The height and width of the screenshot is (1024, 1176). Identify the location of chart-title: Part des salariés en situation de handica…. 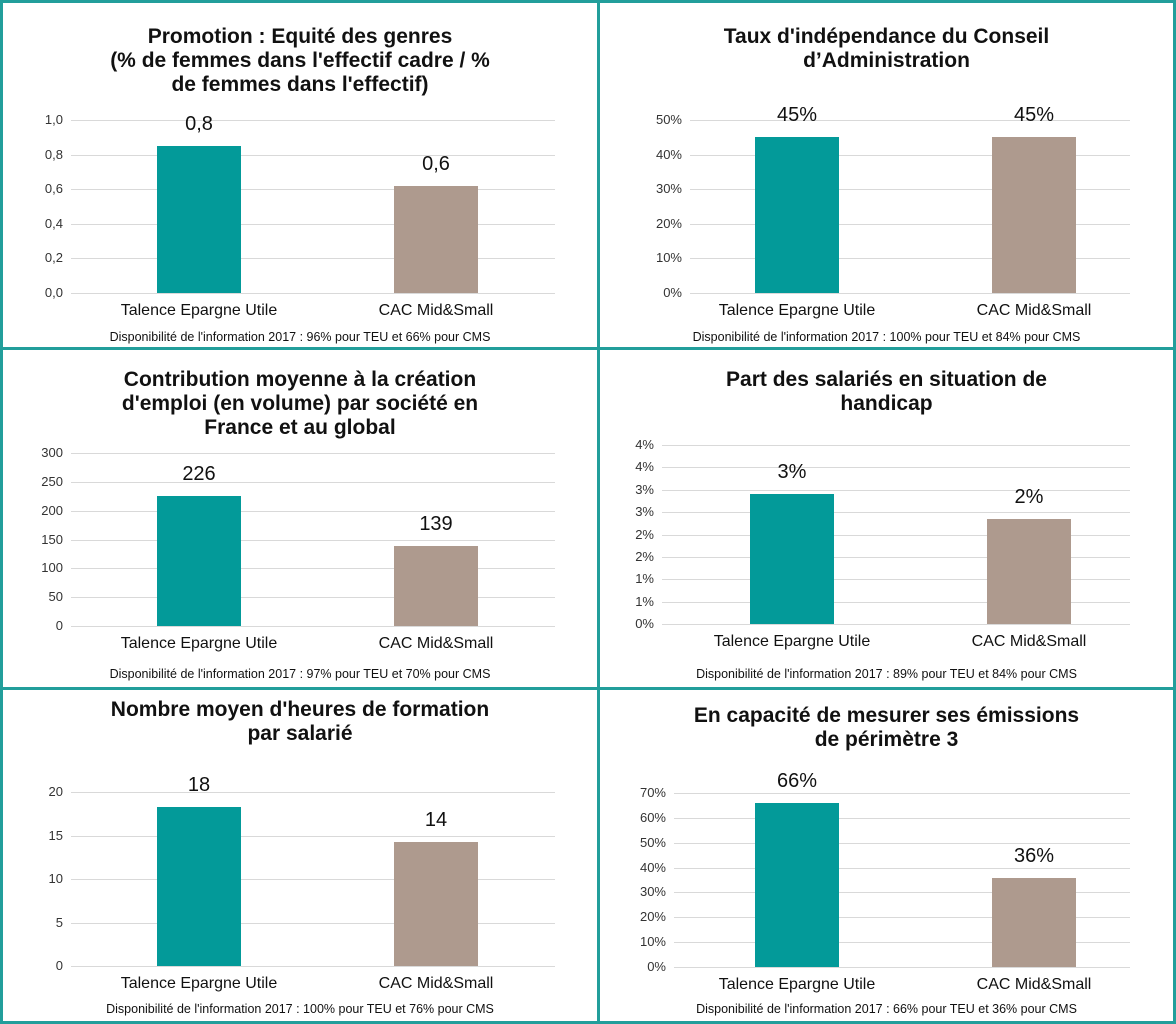
(886, 392).